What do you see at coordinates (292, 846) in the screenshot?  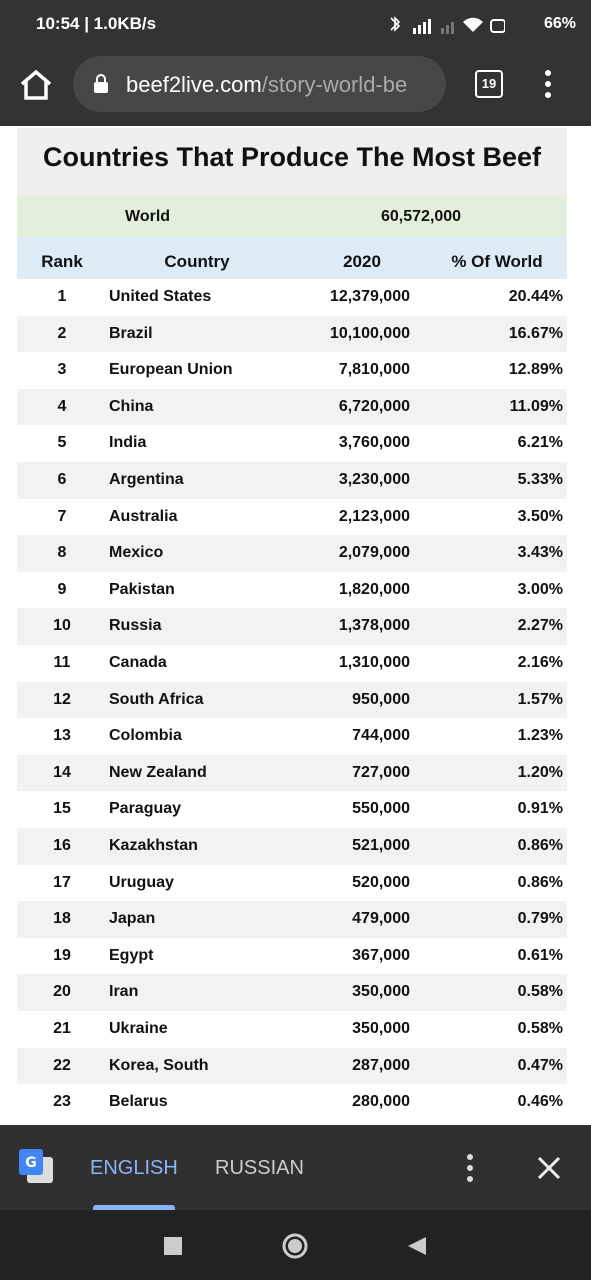 I see `table-row: 16 Kazakhstan 521,000 0.86%` at bounding box center [292, 846].